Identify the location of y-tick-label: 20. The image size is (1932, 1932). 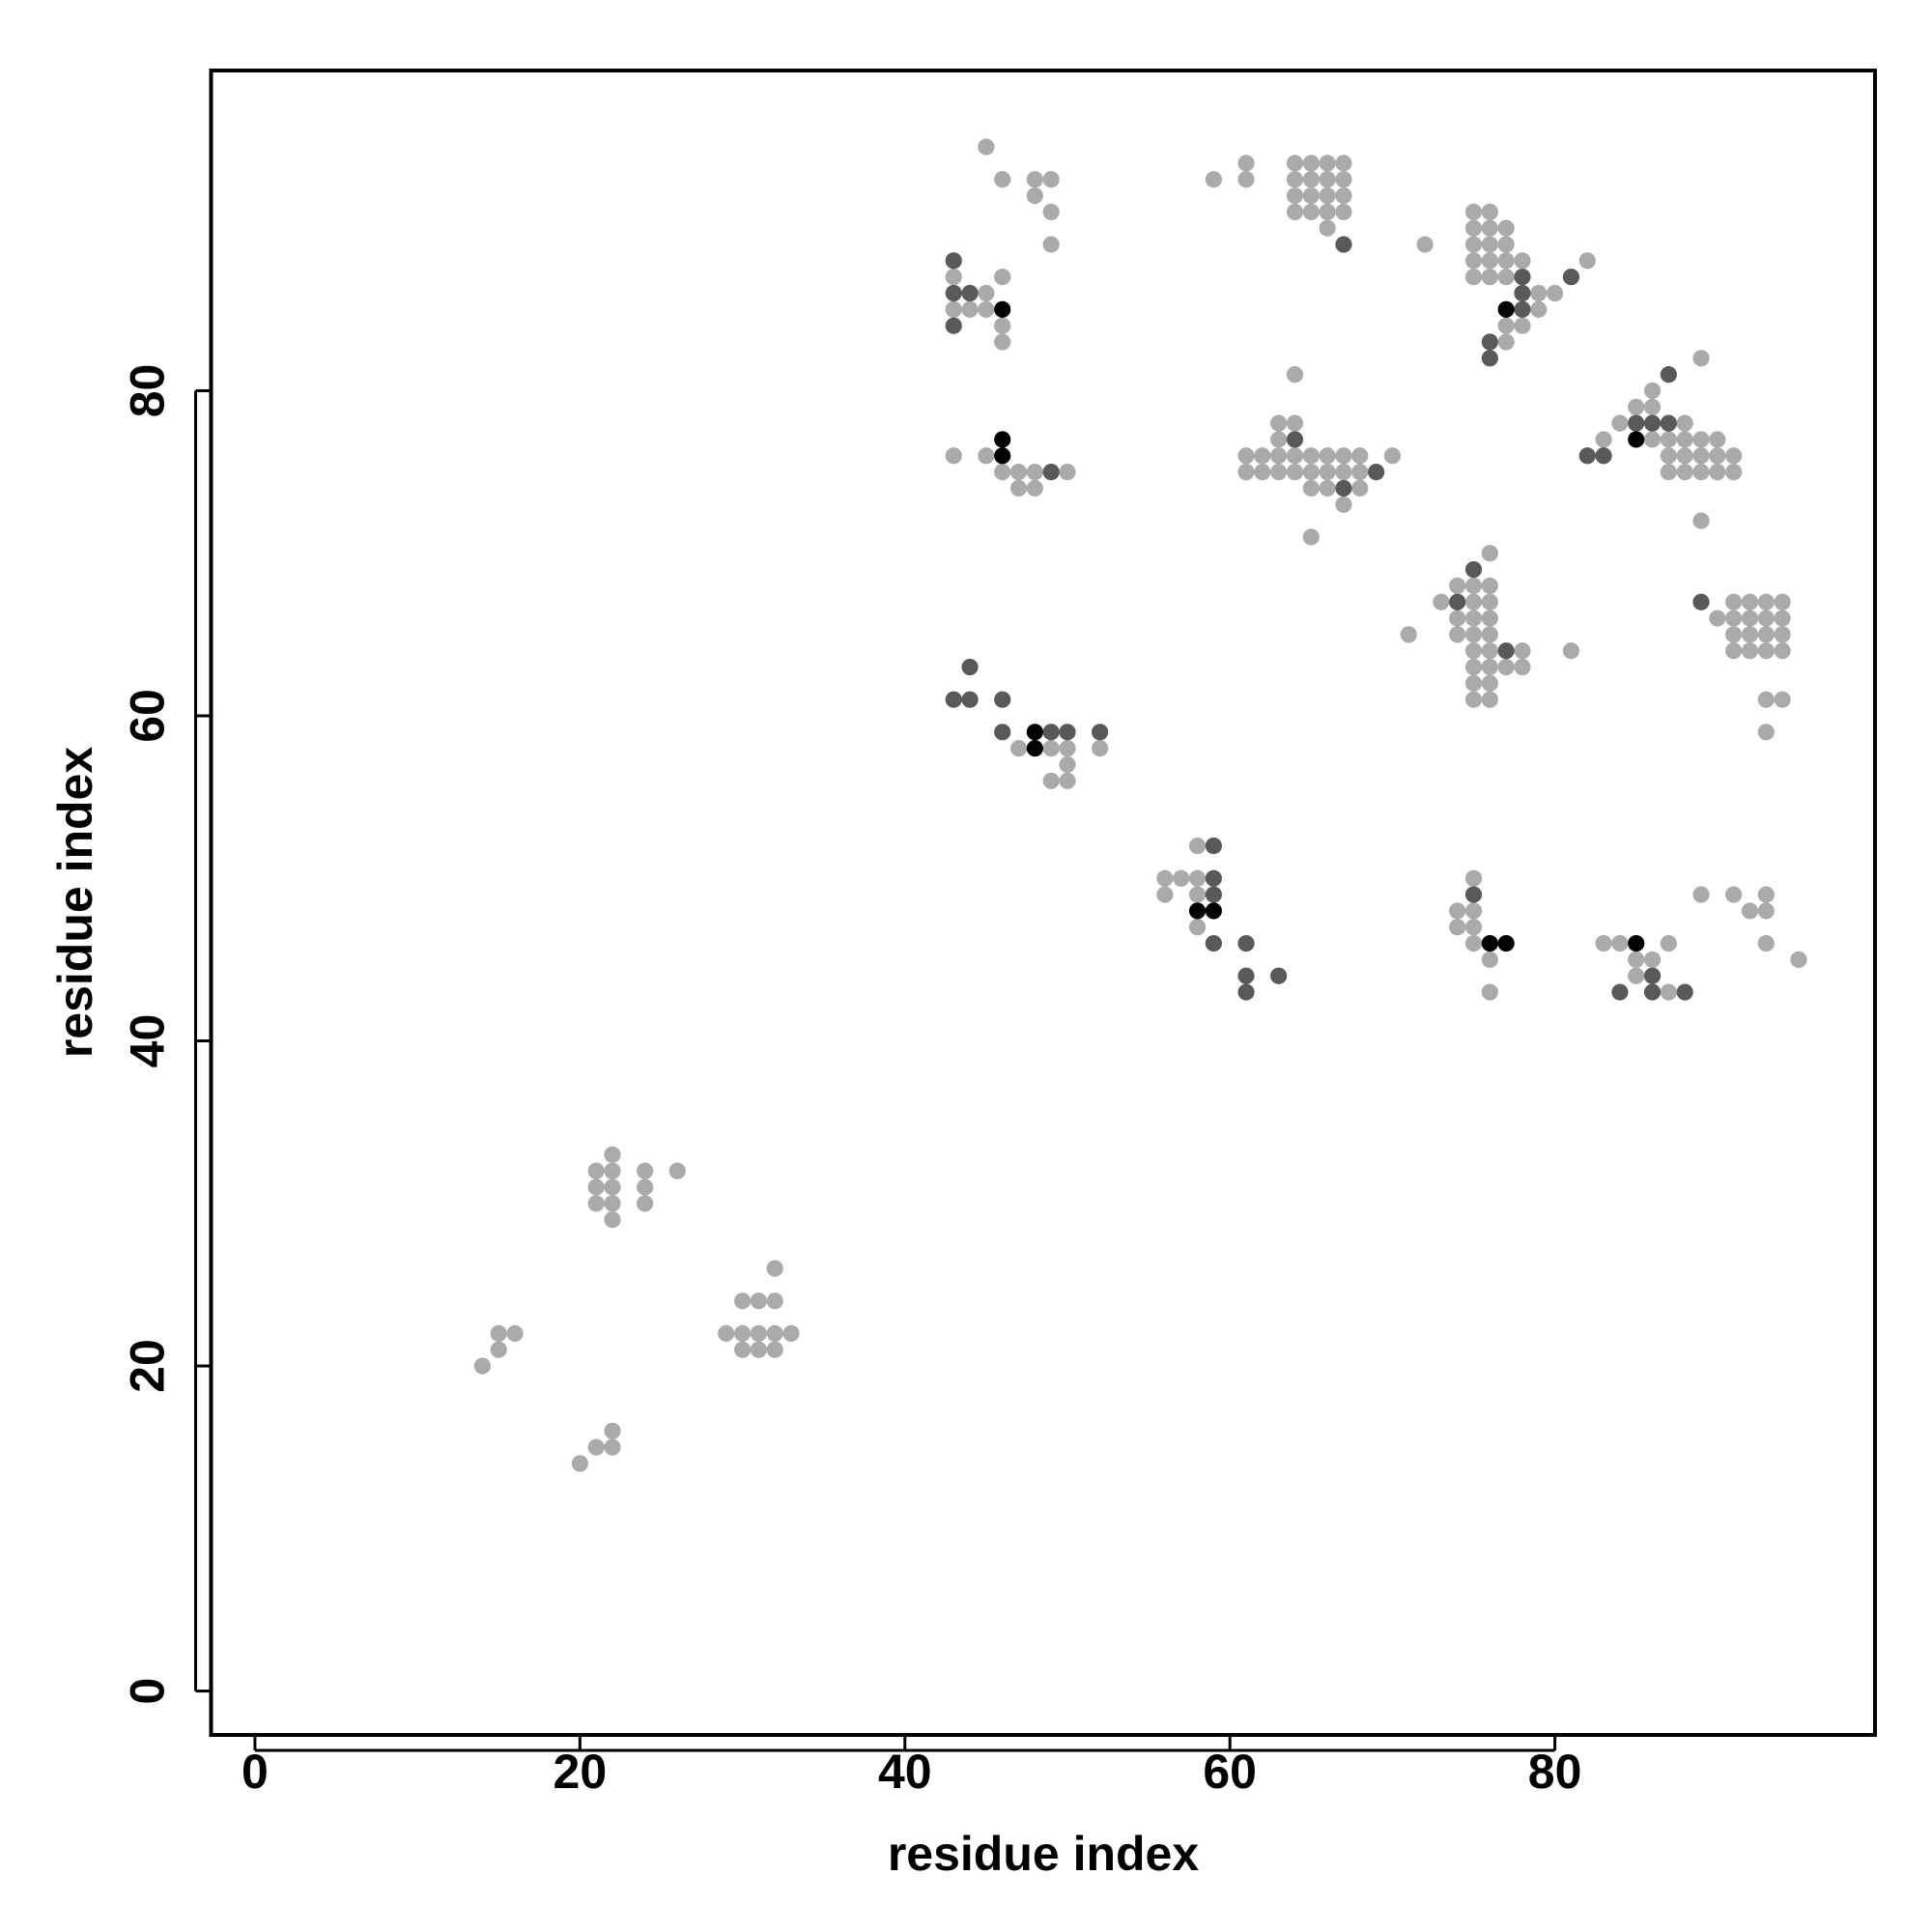
(148, 1366).